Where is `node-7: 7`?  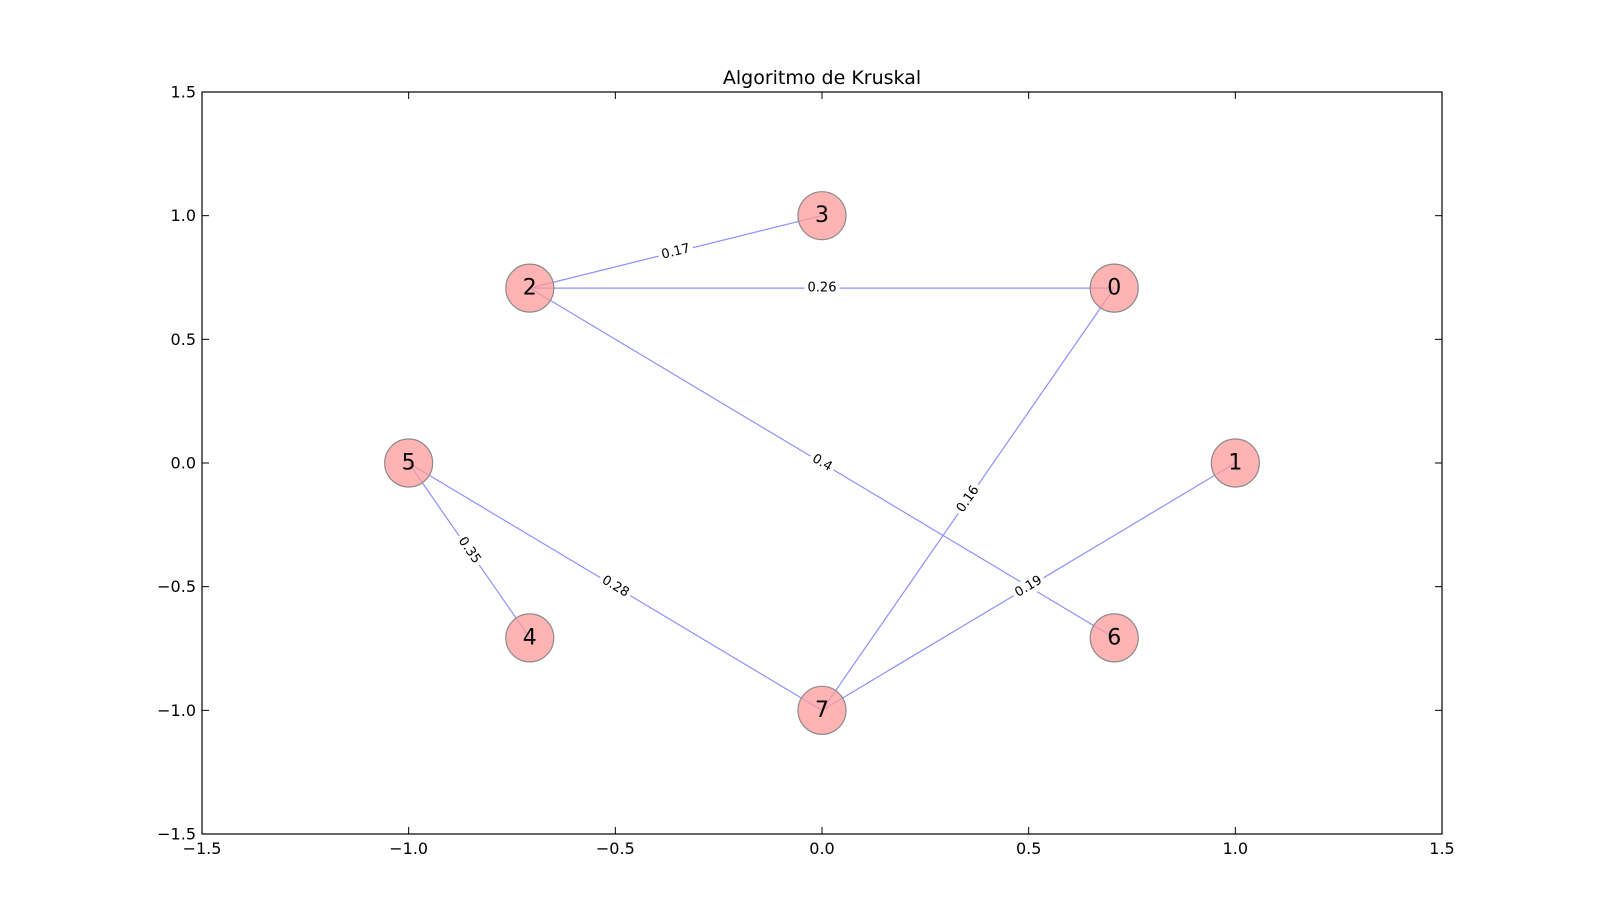 node-7: 7 is located at coordinates (822, 710).